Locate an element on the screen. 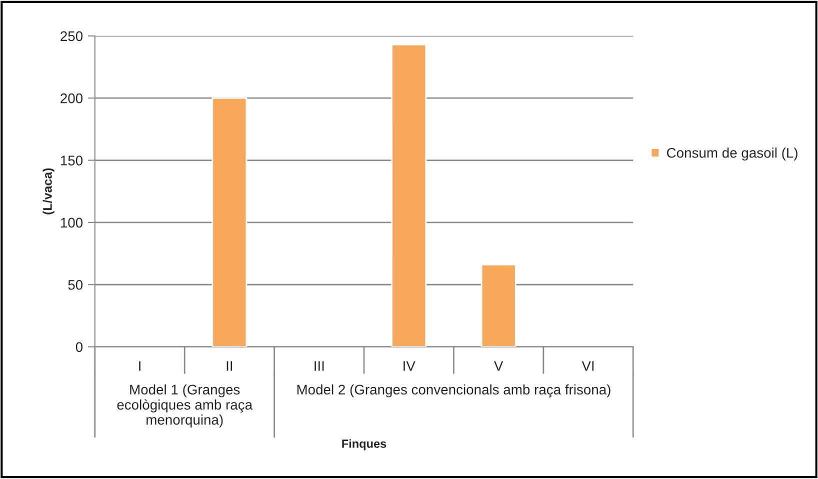  x-tick-label: IV is located at coordinates (410, 366).